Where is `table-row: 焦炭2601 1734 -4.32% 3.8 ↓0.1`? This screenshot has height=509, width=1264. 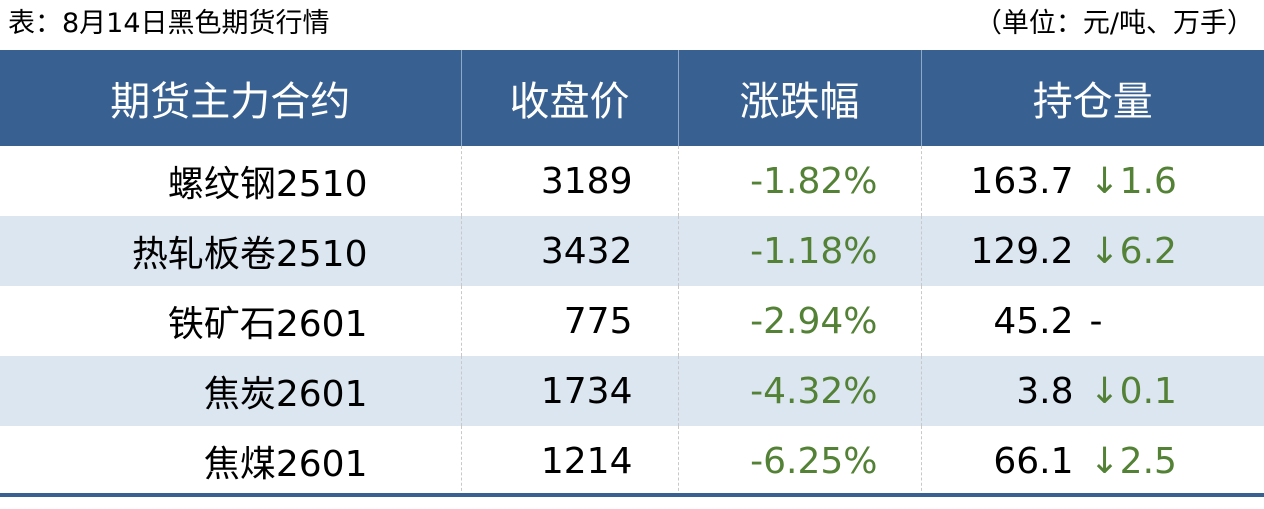
table-row: 焦炭2601 1734 -4.32% 3.8 ↓0.1 is located at coordinates (632, 391).